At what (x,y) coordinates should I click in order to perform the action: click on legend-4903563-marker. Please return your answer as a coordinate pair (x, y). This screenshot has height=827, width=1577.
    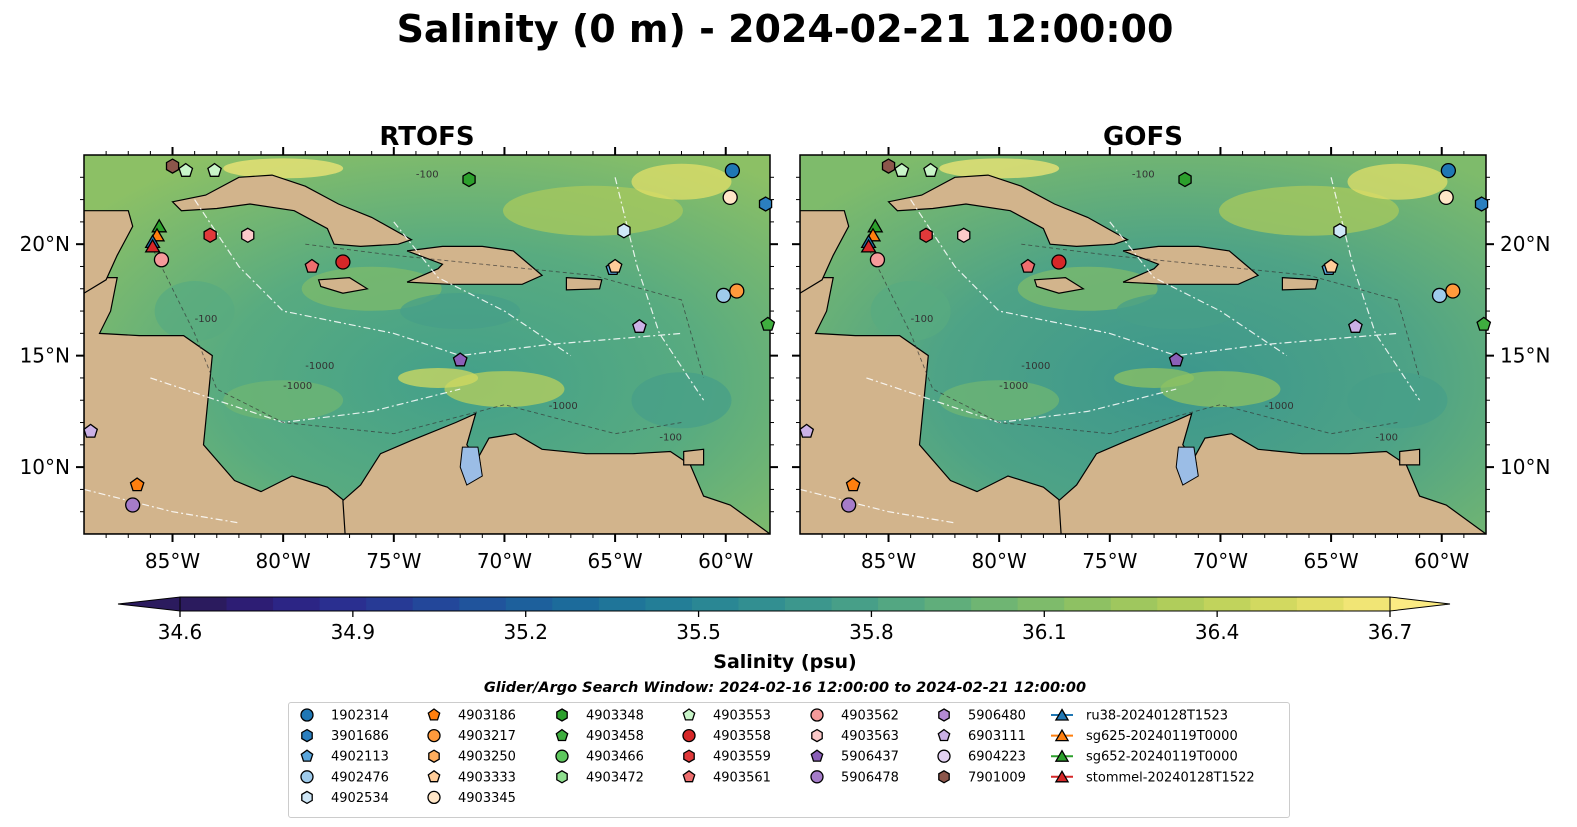
    Looking at the image, I should click on (817, 735).